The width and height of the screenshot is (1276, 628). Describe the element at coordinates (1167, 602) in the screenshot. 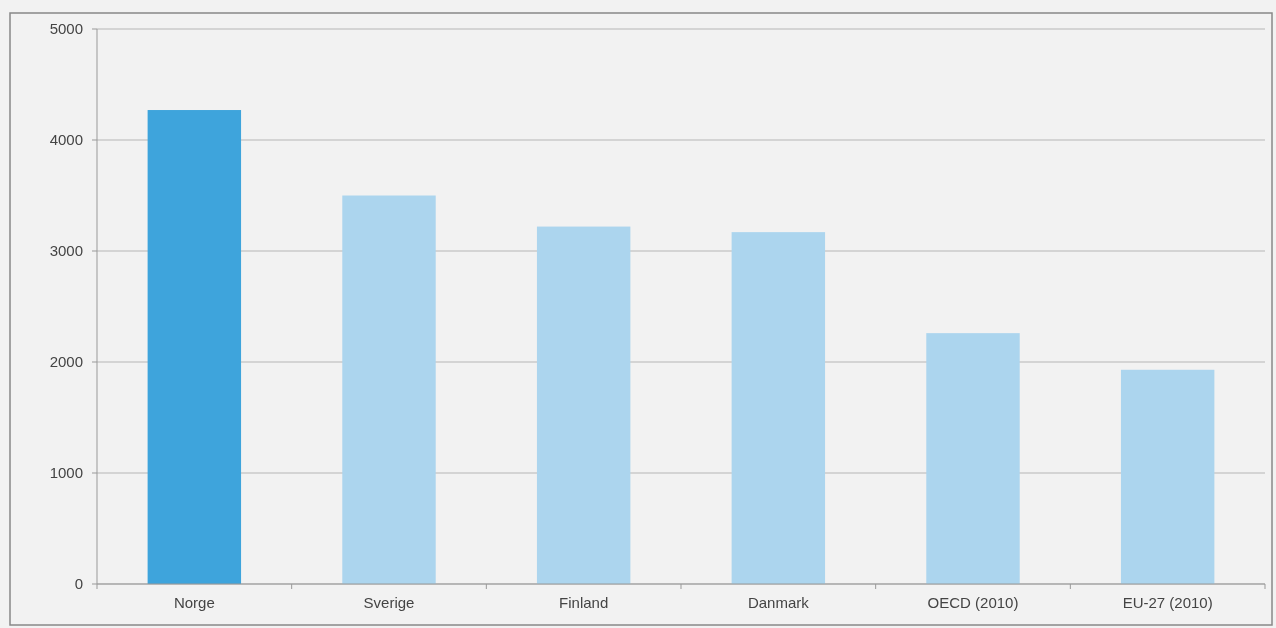

I see `x-tick-label: EU-27 (2010)` at that location.